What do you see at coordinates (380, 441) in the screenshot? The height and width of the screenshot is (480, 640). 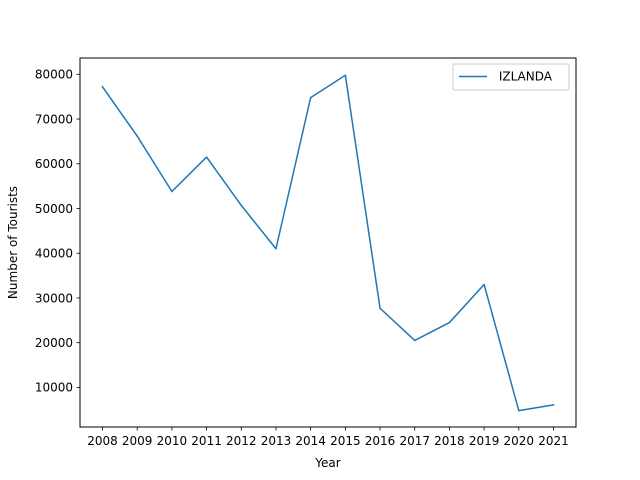 I see `x-tick-label: 2016` at bounding box center [380, 441].